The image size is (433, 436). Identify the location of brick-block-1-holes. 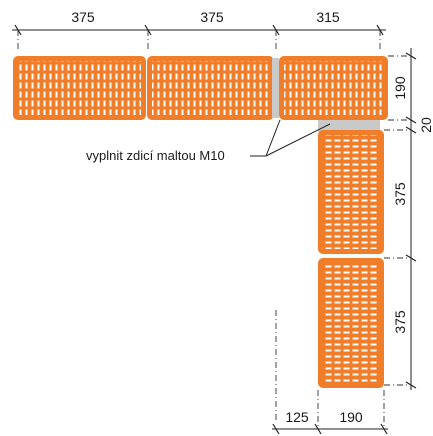
(79, 88).